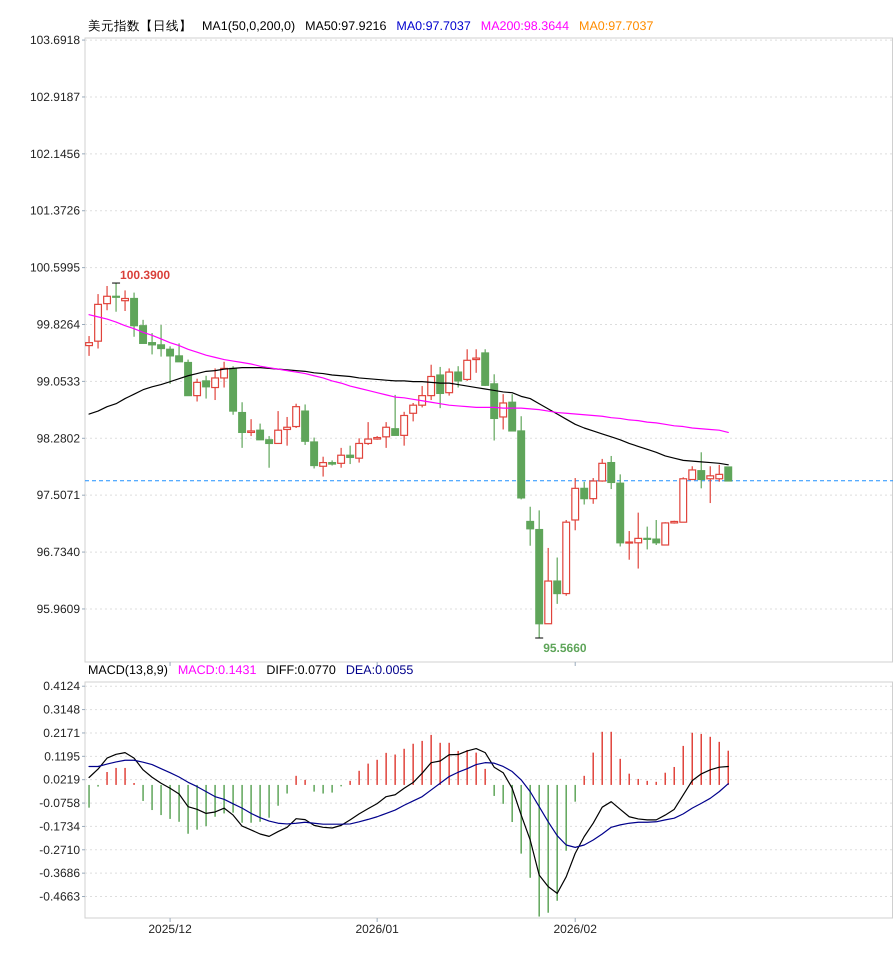  What do you see at coordinates (58, 609) in the screenshot?
I see `y-tick-label: 95.9609` at bounding box center [58, 609].